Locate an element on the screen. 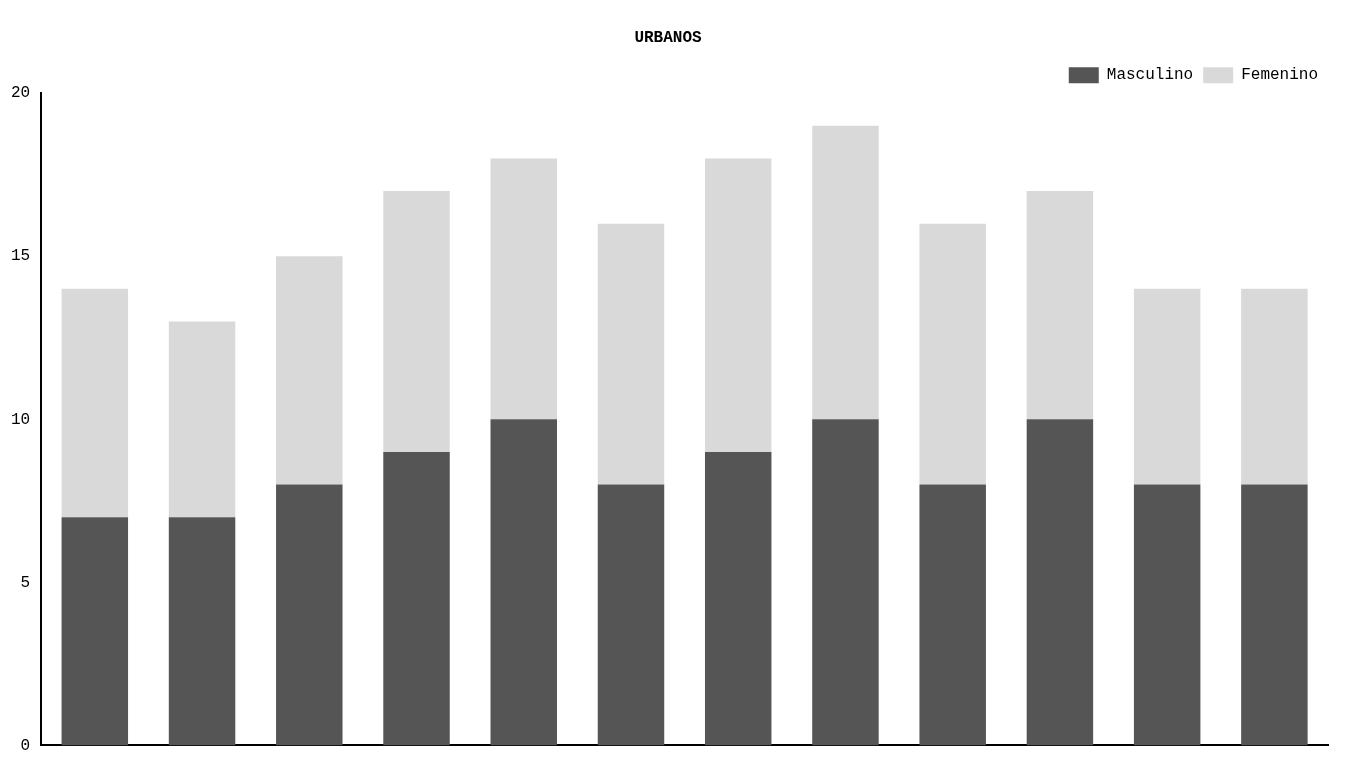 The width and height of the screenshot is (1366, 776). legend-label: Femenino is located at coordinates (1279, 75).